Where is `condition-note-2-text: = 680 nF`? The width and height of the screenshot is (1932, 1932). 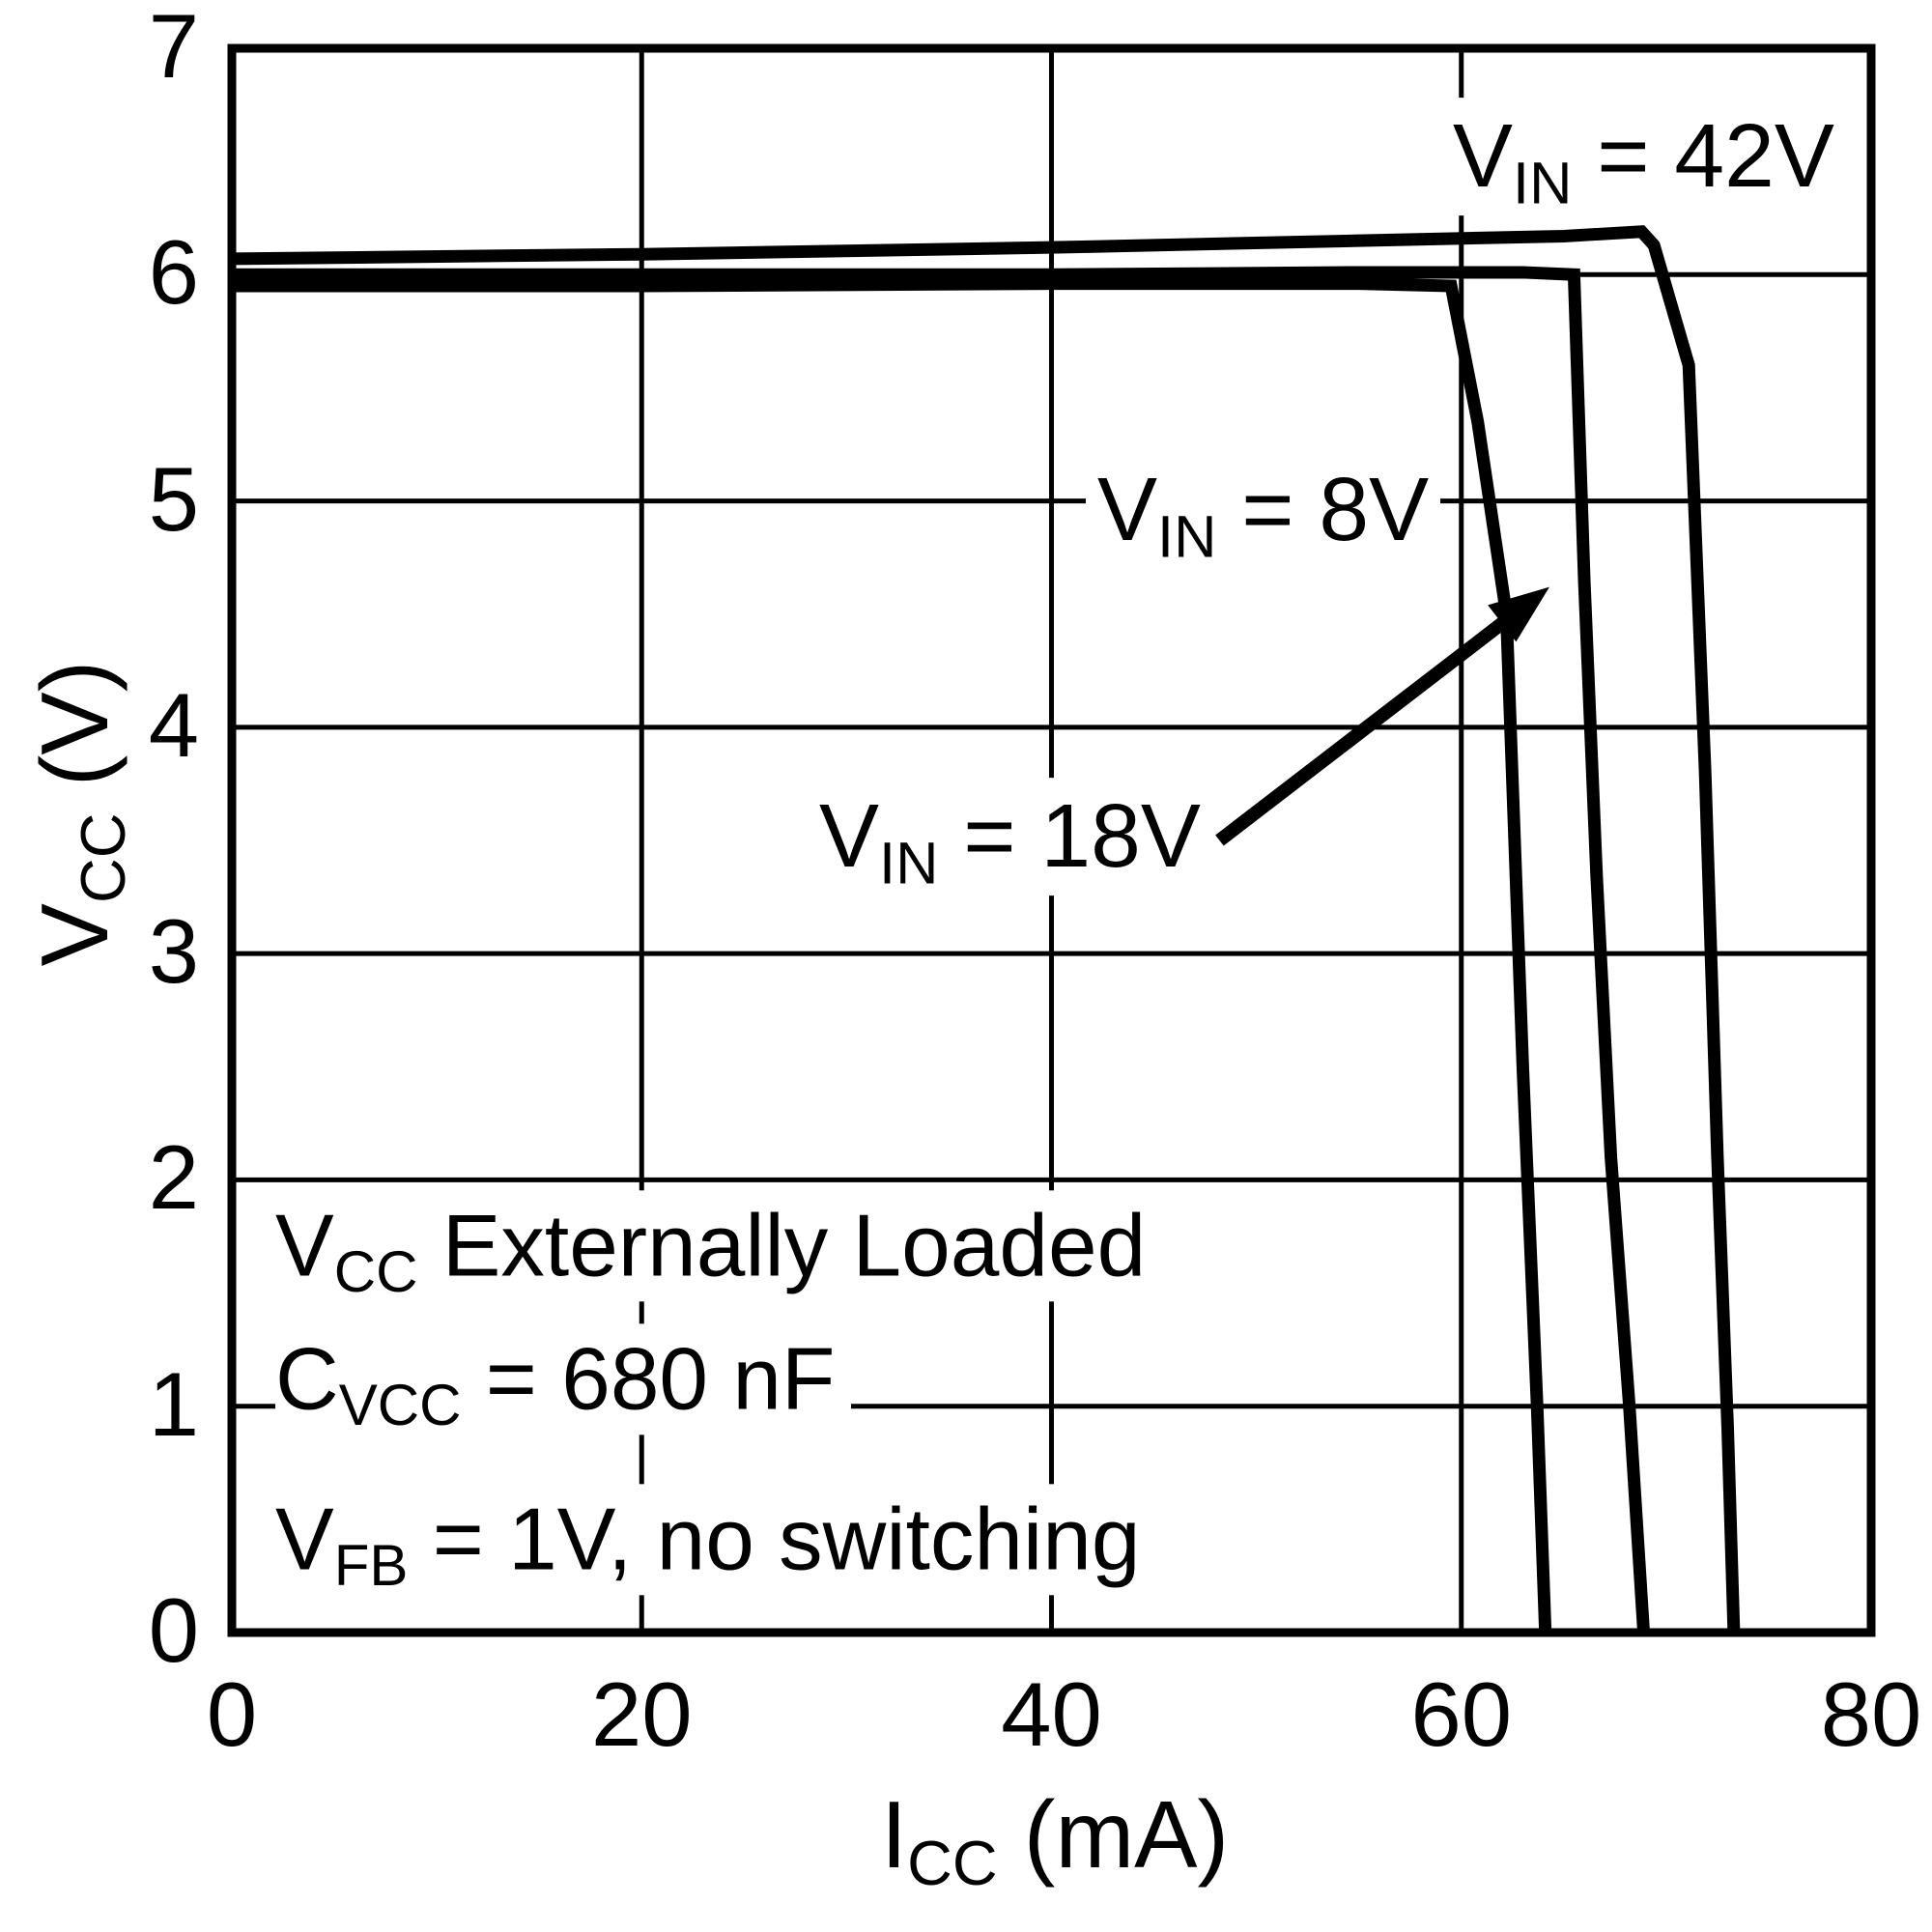
condition-note-2-text: = 680 nF is located at coordinates (648, 1379).